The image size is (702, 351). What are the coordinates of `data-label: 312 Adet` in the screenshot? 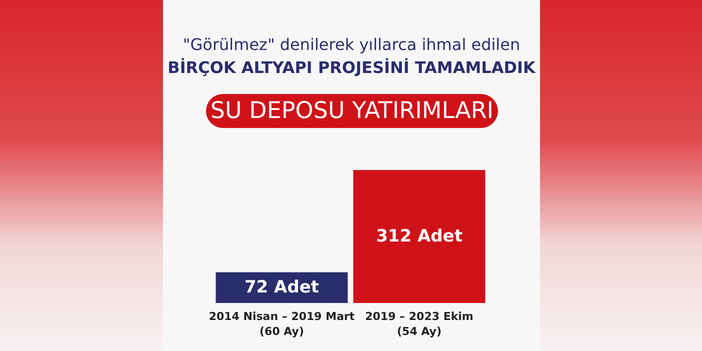 It's located at (419, 236).